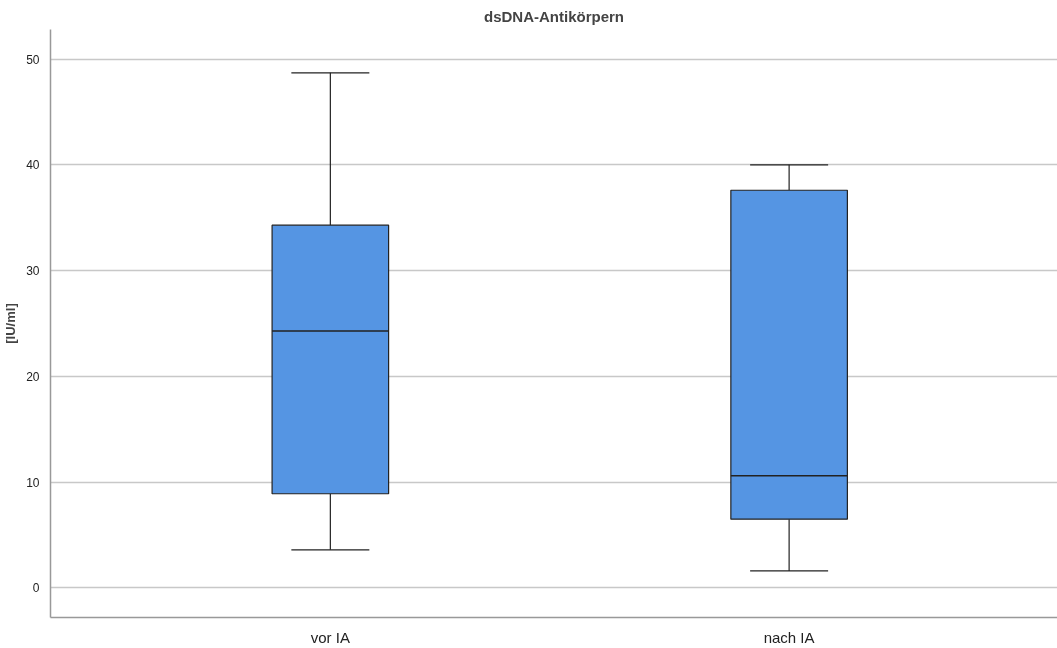  What do you see at coordinates (33, 271) in the screenshot?
I see `y-tick-label: 30` at bounding box center [33, 271].